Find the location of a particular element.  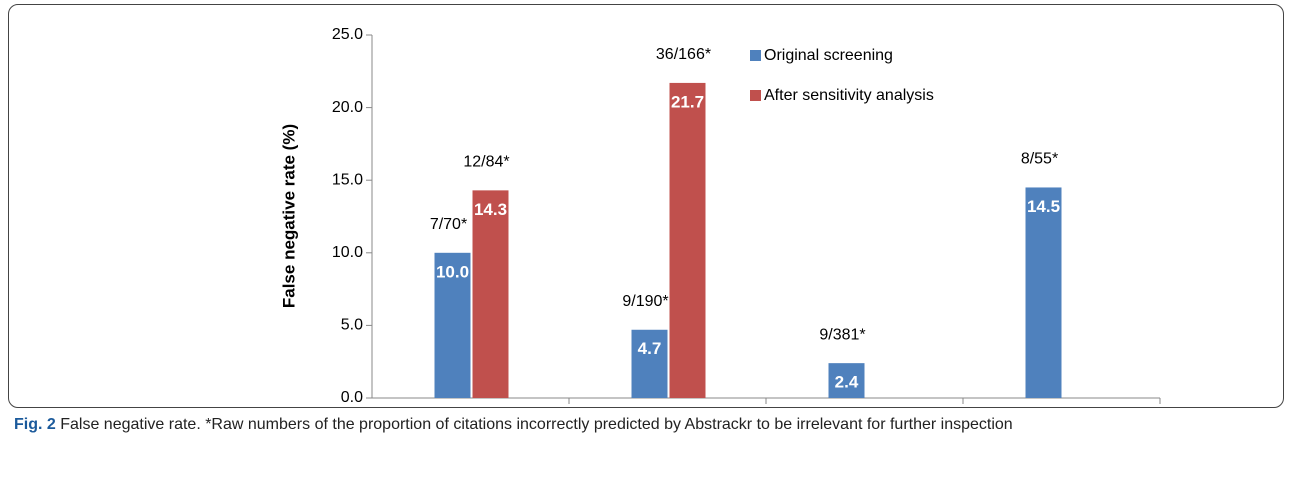

value-label: 2.4 is located at coordinates (847, 382).